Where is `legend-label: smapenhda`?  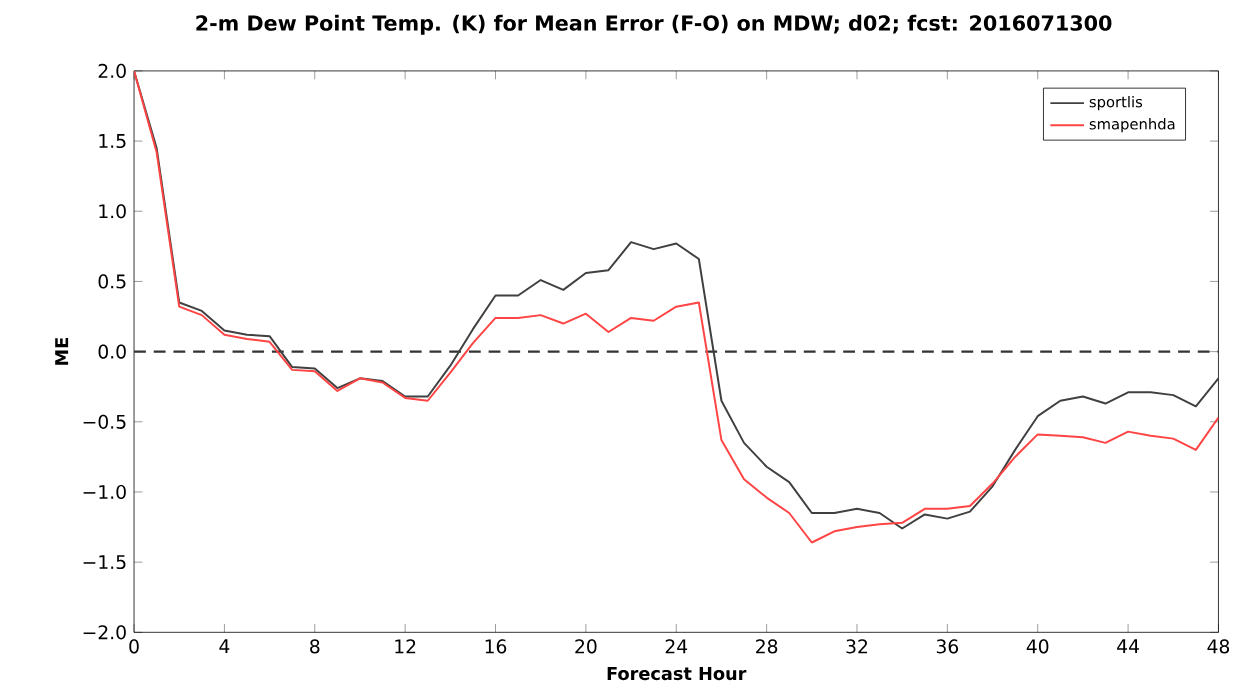 legend-label: smapenhda is located at coordinates (1132, 125).